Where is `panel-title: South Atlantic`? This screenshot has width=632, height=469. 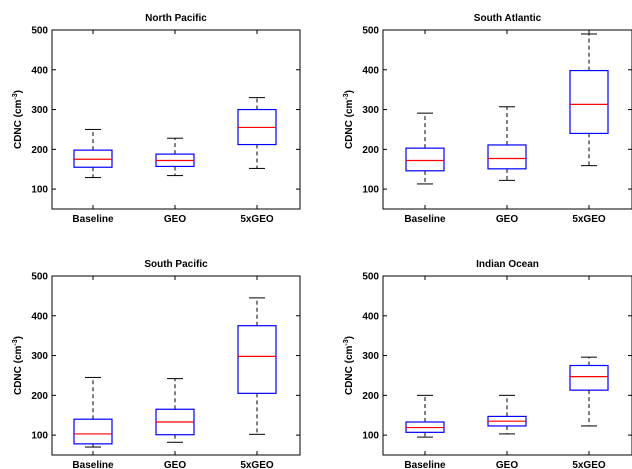
panel-title: South Atlantic is located at coordinates (508, 18).